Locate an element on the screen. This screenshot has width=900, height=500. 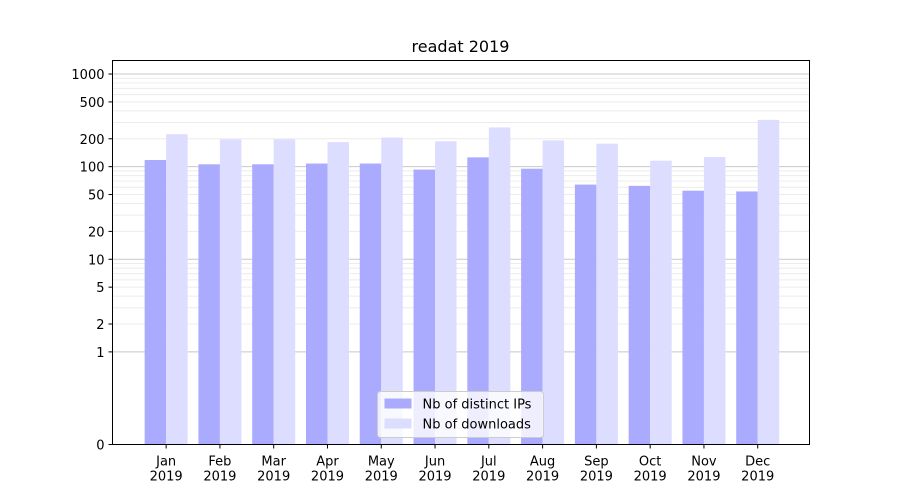
y-tick-label: 20 is located at coordinates (96, 232).